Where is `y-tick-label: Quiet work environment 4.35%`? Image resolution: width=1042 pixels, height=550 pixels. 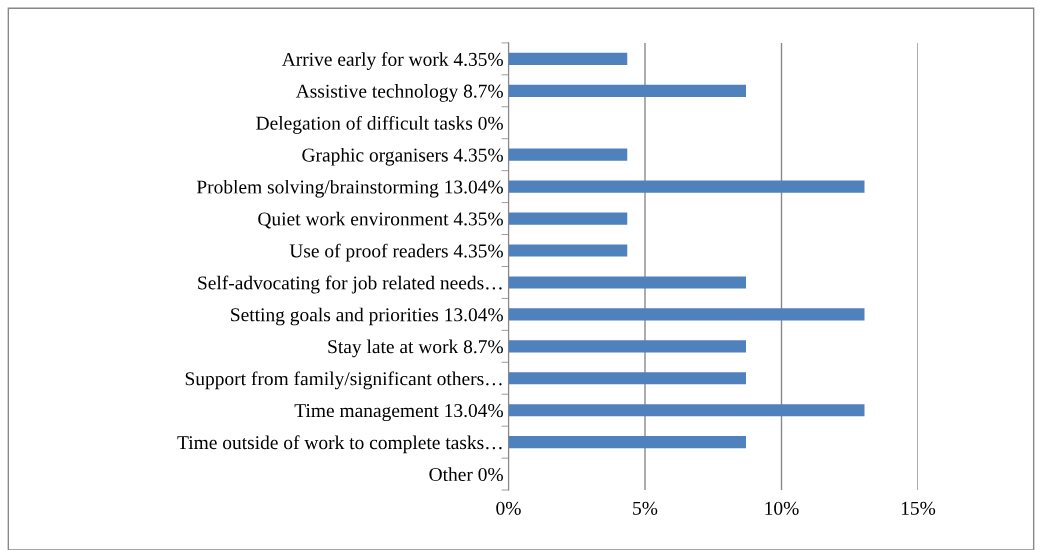
y-tick-label: Quiet work environment 4.35% is located at coordinates (380, 220).